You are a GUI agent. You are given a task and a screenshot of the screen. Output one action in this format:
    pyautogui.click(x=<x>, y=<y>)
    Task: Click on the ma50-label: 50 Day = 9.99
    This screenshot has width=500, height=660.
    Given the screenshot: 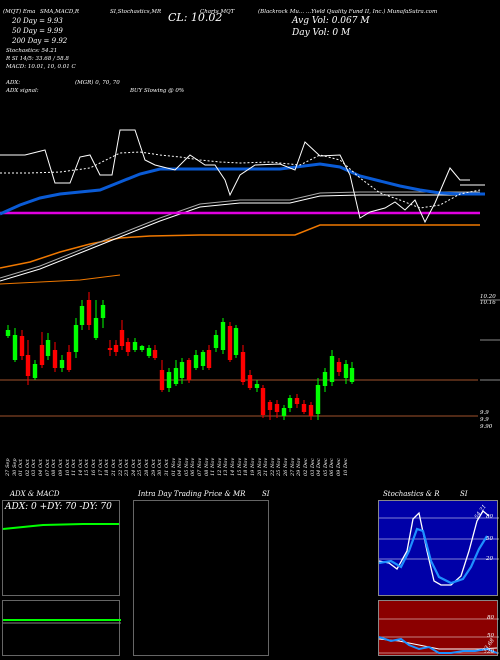 What is the action you would take?
    pyautogui.click(x=37, y=31)
    